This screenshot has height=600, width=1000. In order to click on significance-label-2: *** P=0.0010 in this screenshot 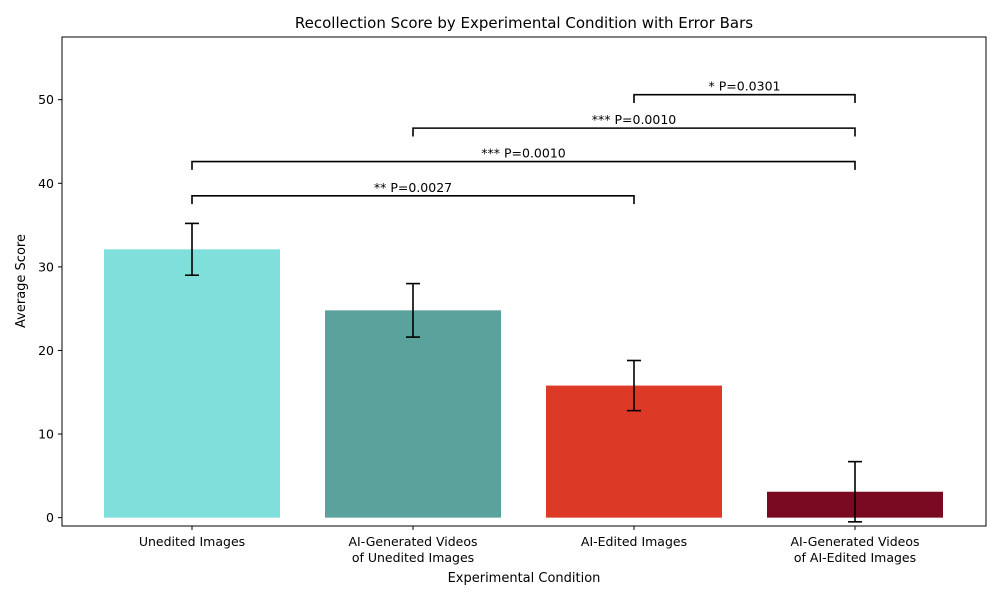, I will do `click(523, 153)`.